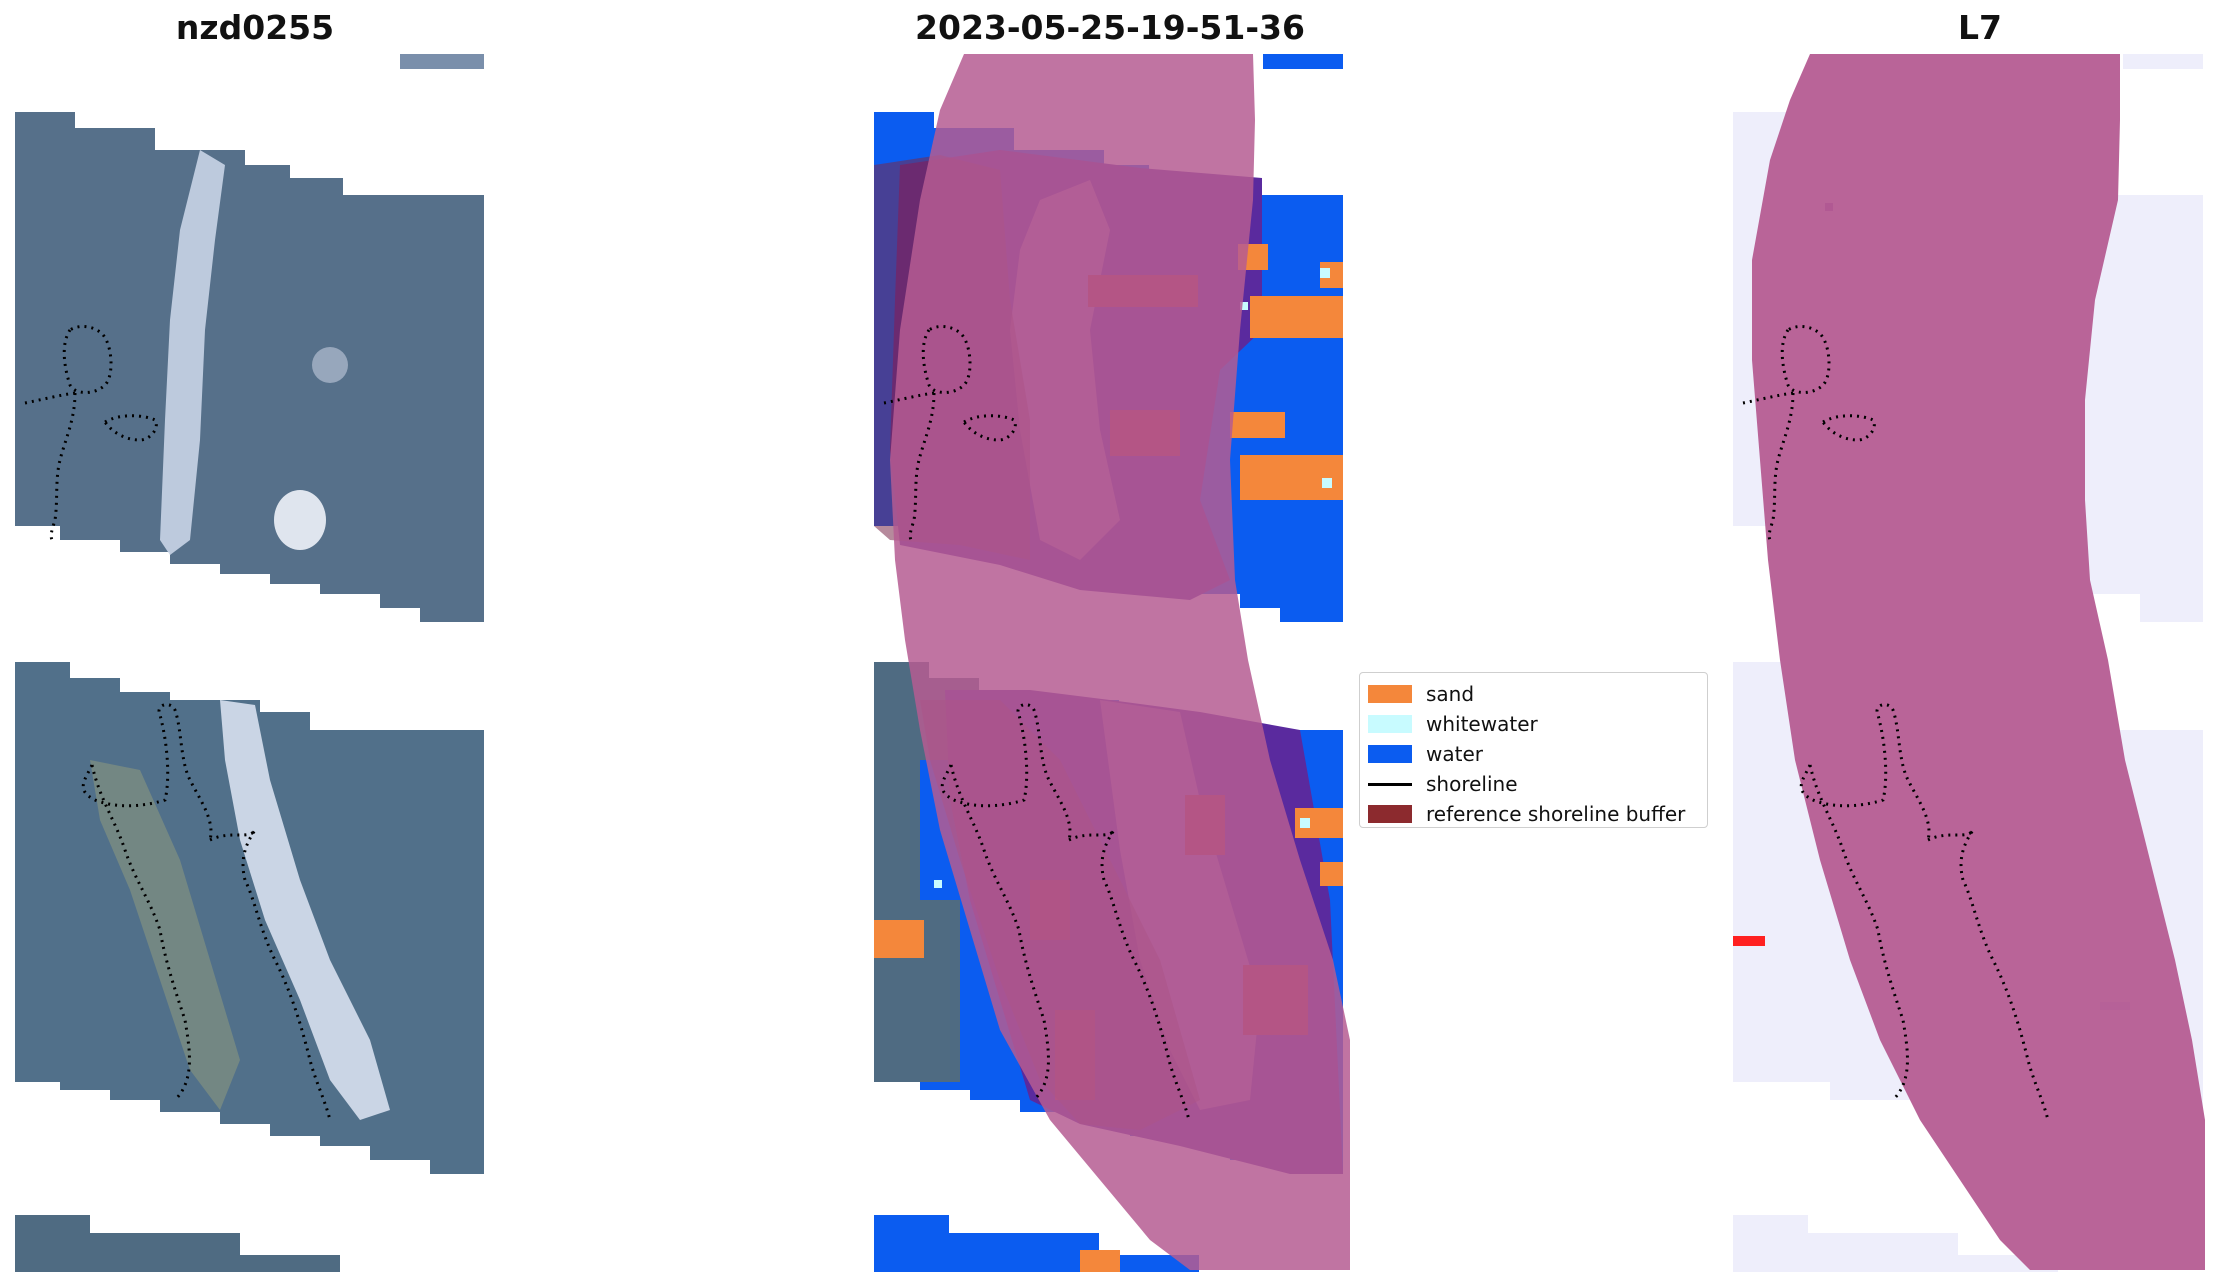 The image size is (2219, 1283). I want to click on shoreline-line-swatch, so click(1390, 784).